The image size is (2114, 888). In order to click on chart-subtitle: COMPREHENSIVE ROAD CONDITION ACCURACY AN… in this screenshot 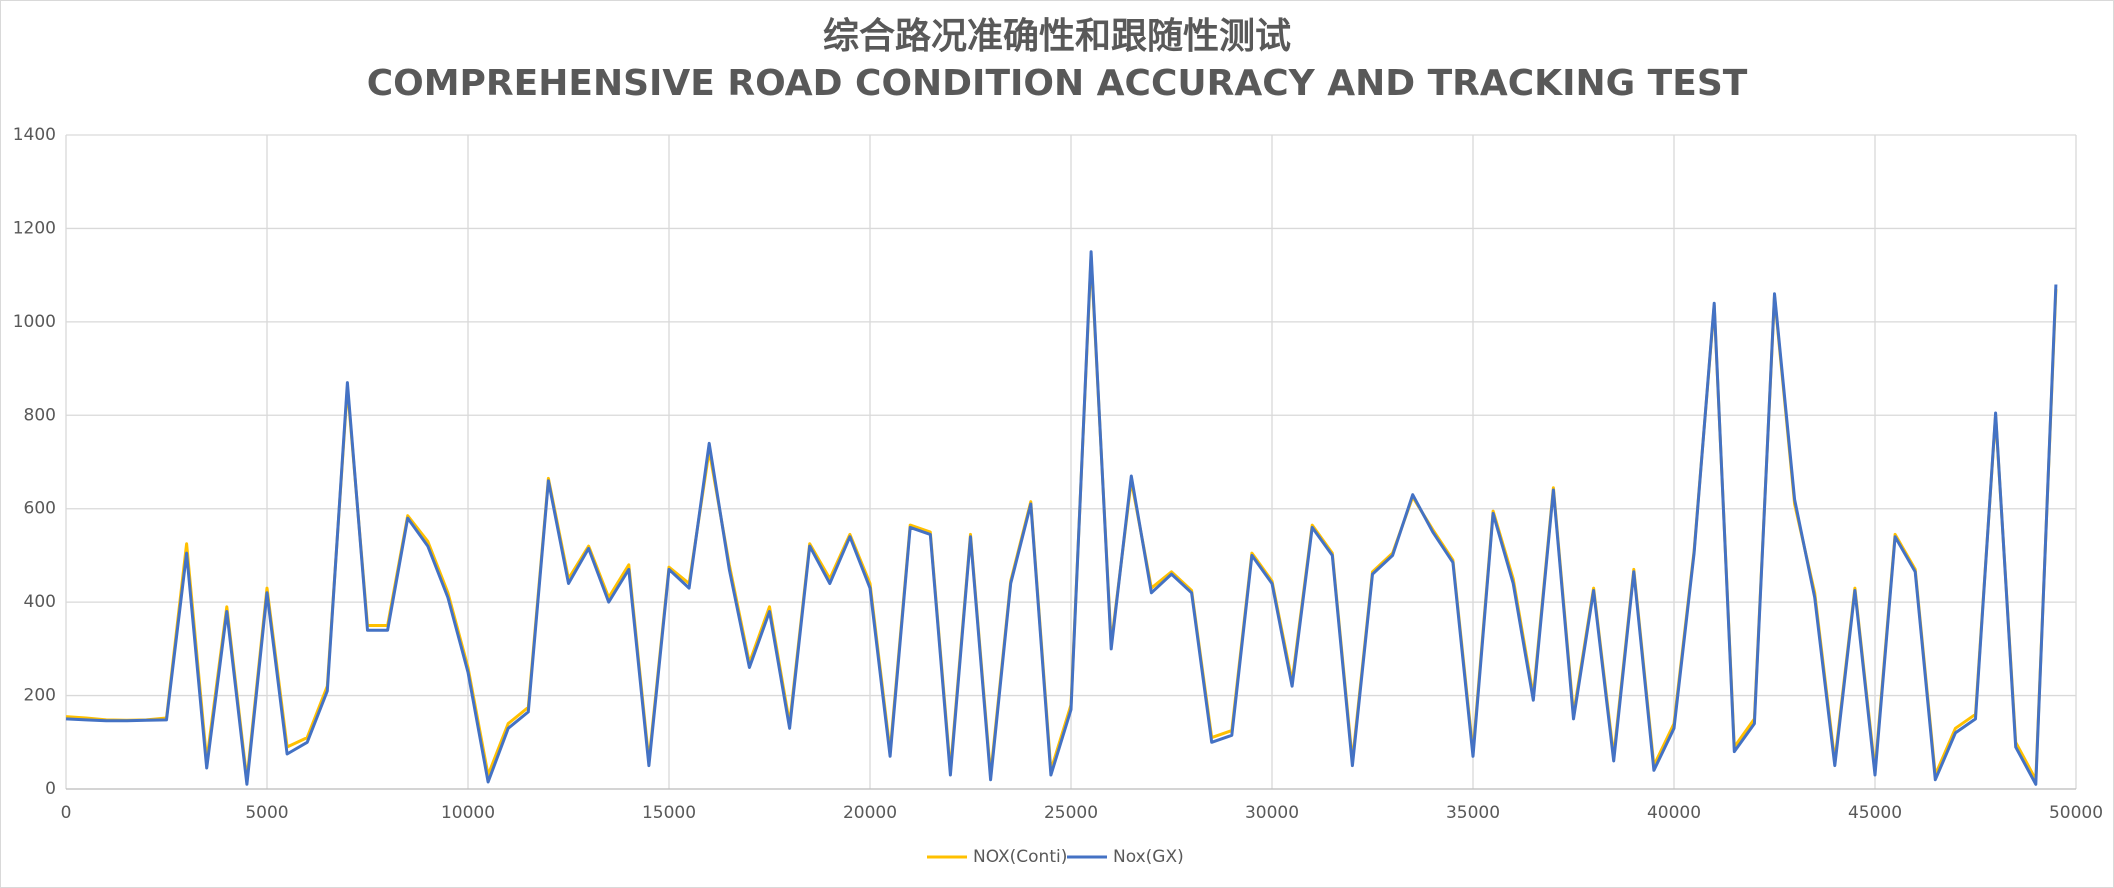, I will do `click(1057, 83)`.